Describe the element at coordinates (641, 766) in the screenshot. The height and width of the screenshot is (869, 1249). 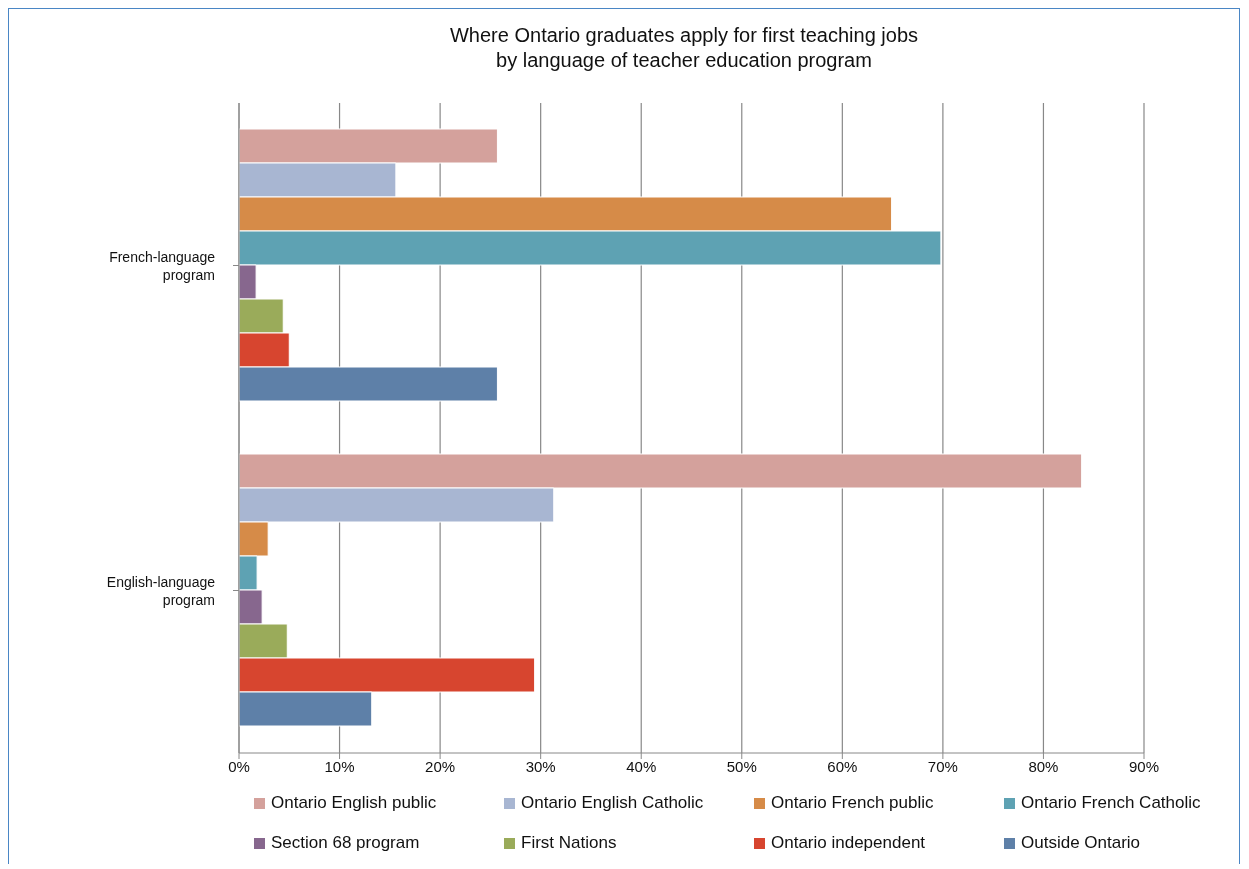
I see `x-tick-label: 40%` at that location.